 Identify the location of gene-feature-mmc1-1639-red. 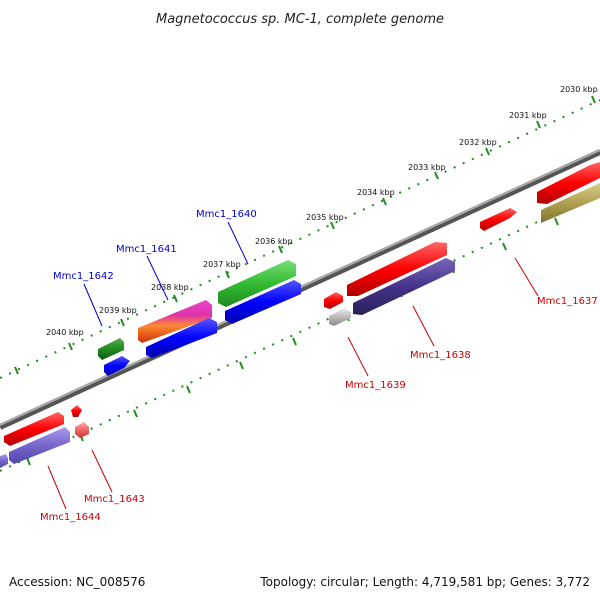
(333, 300).